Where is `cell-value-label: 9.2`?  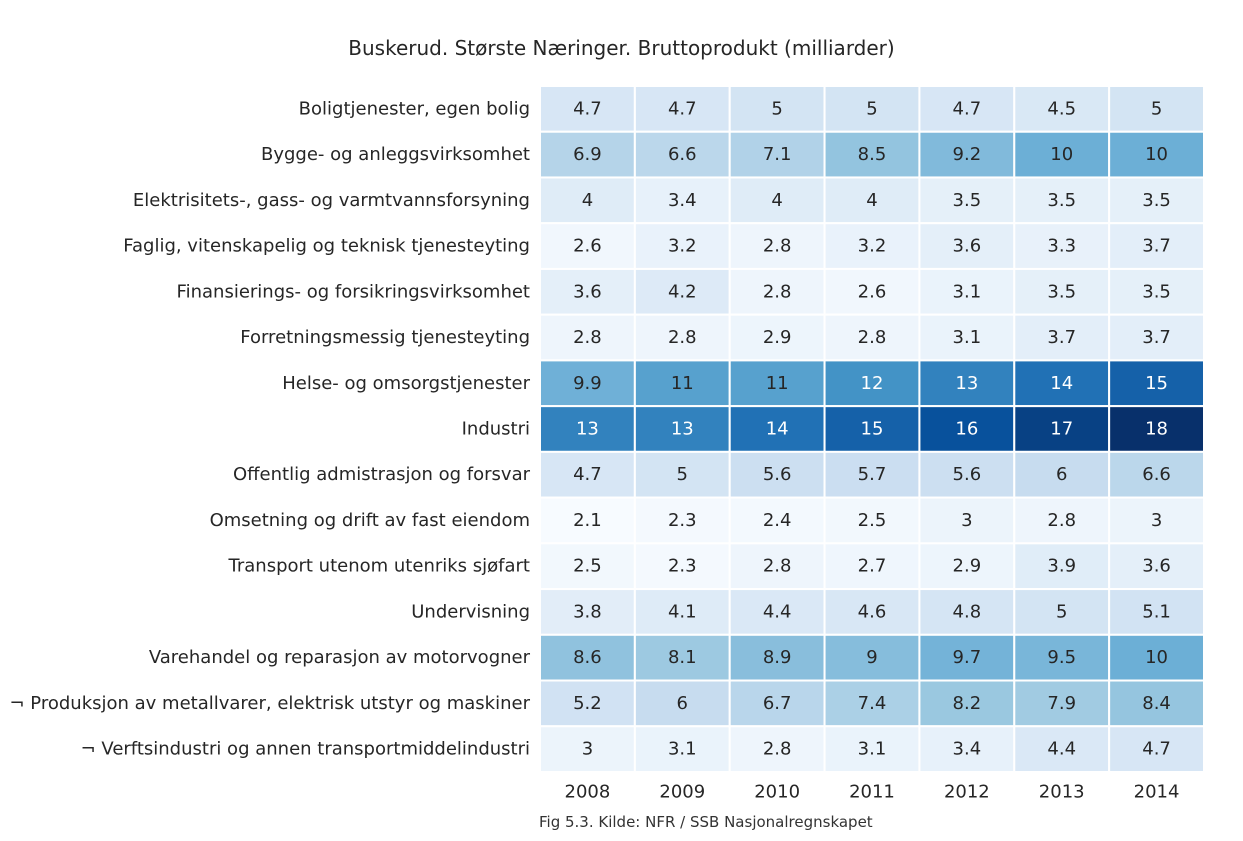 cell-value-label: 9.2 is located at coordinates (967, 154).